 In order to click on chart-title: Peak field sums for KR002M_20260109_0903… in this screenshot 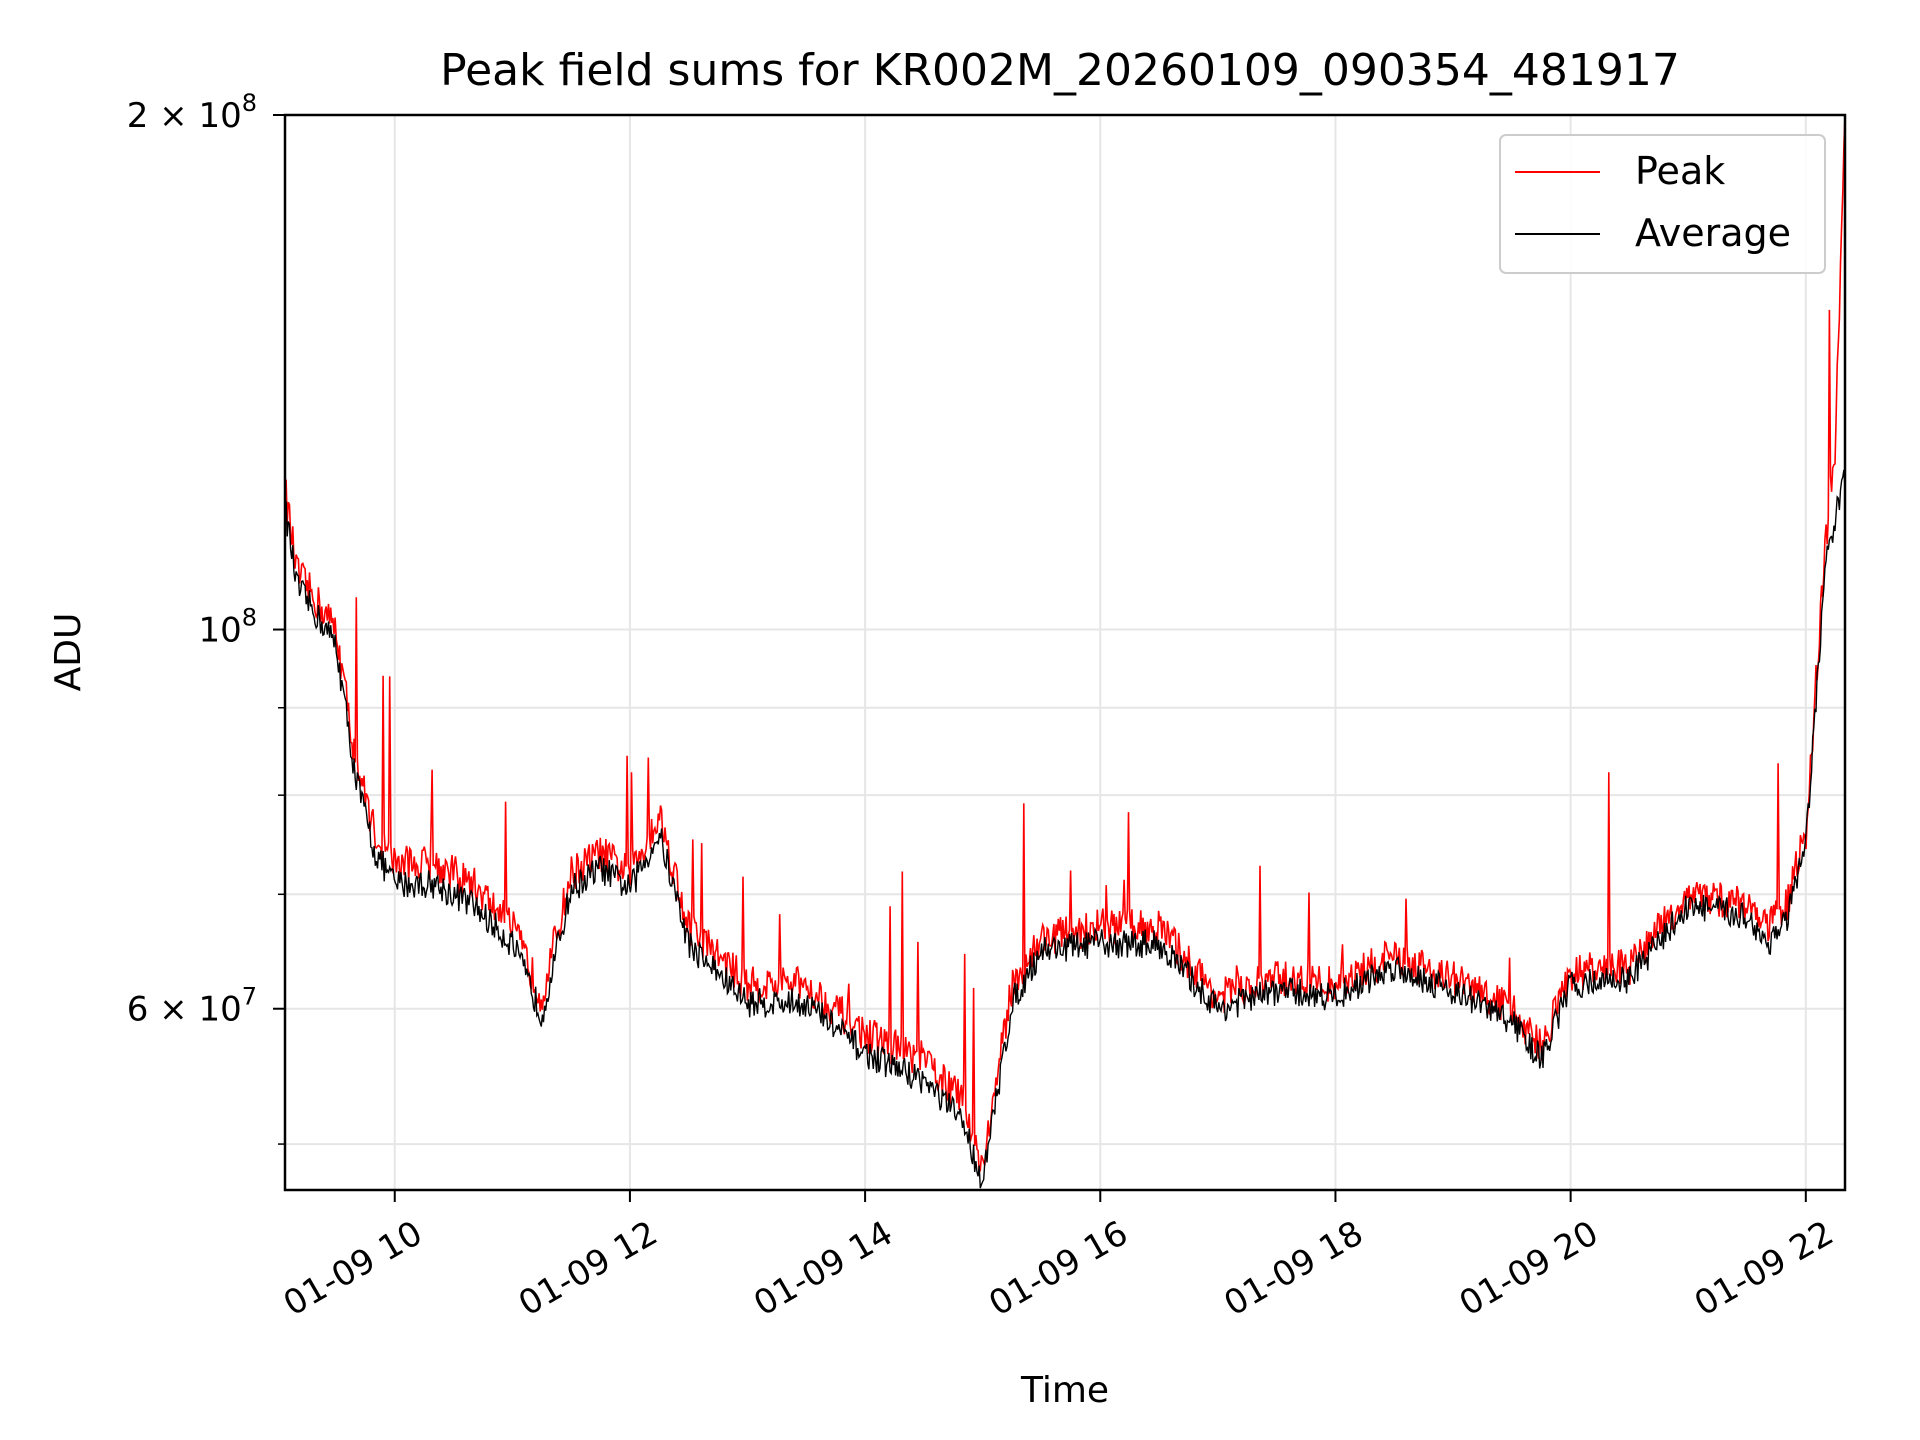, I will do `click(1060, 70)`.